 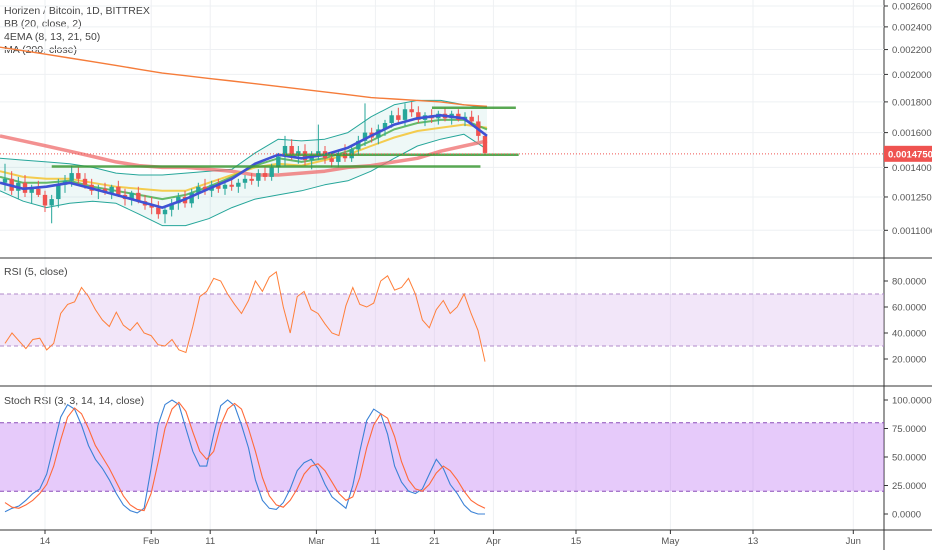 I want to click on time-tick-label: 13, so click(x=753, y=541).